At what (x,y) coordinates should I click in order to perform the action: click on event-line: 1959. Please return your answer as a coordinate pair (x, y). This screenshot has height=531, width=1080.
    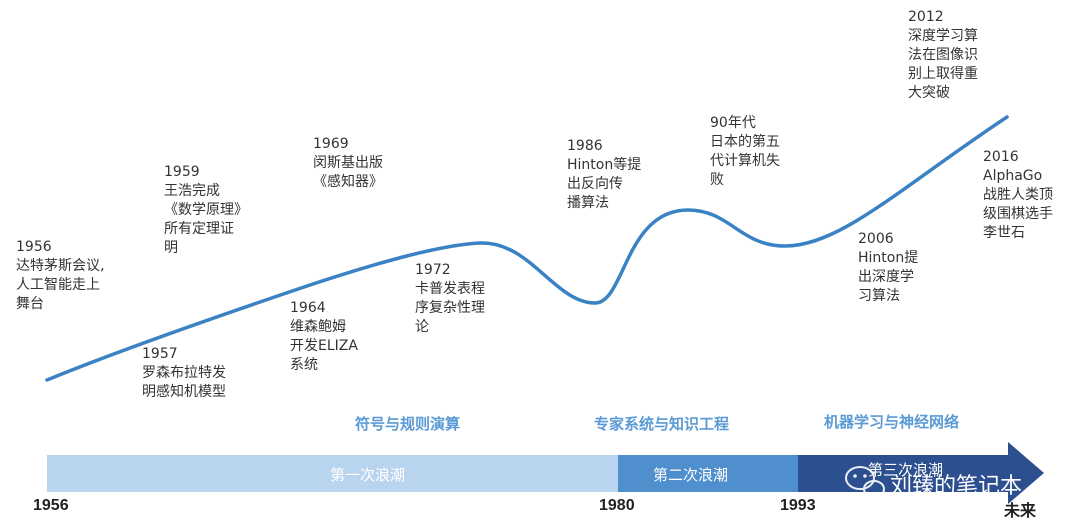
    Looking at the image, I should click on (182, 172).